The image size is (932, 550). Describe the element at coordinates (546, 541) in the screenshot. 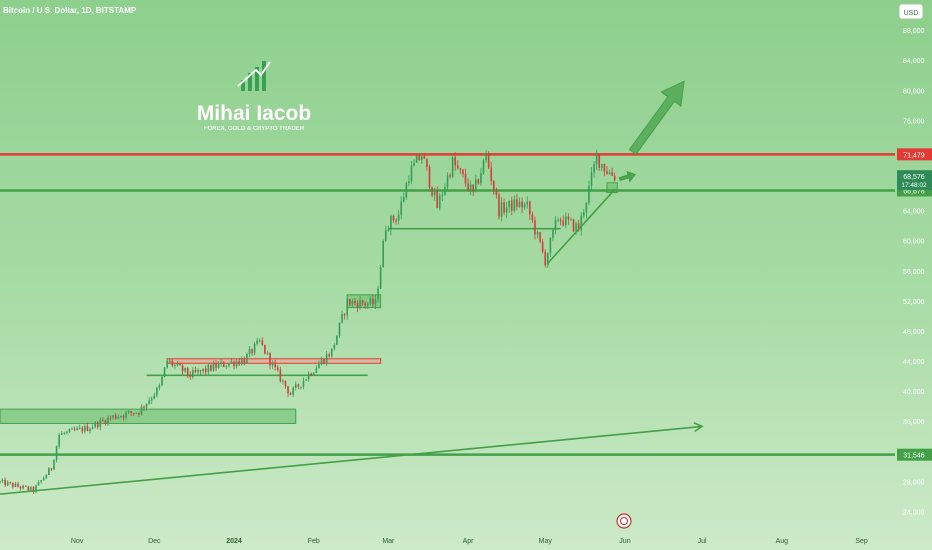

I see `x-tick-label: May` at that location.